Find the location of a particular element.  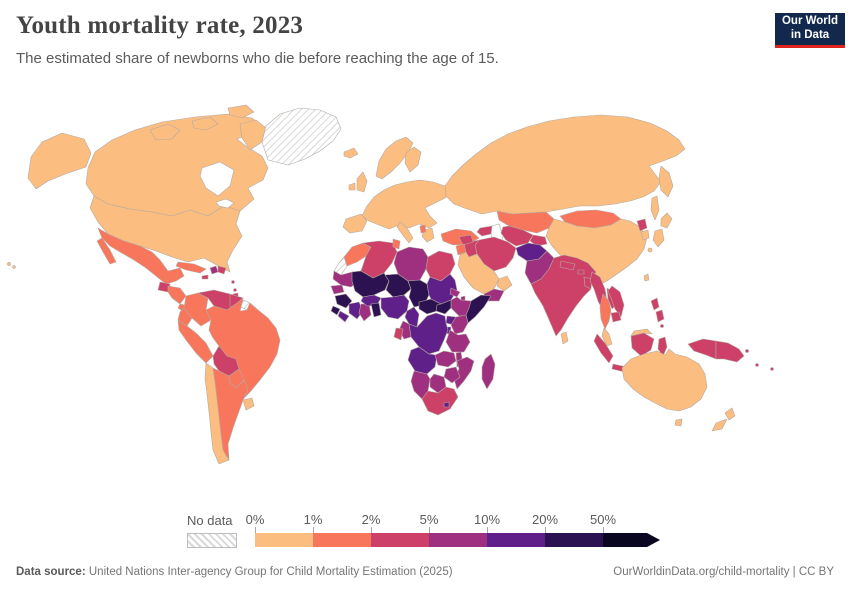

country-mexico is located at coordinates (141, 256).